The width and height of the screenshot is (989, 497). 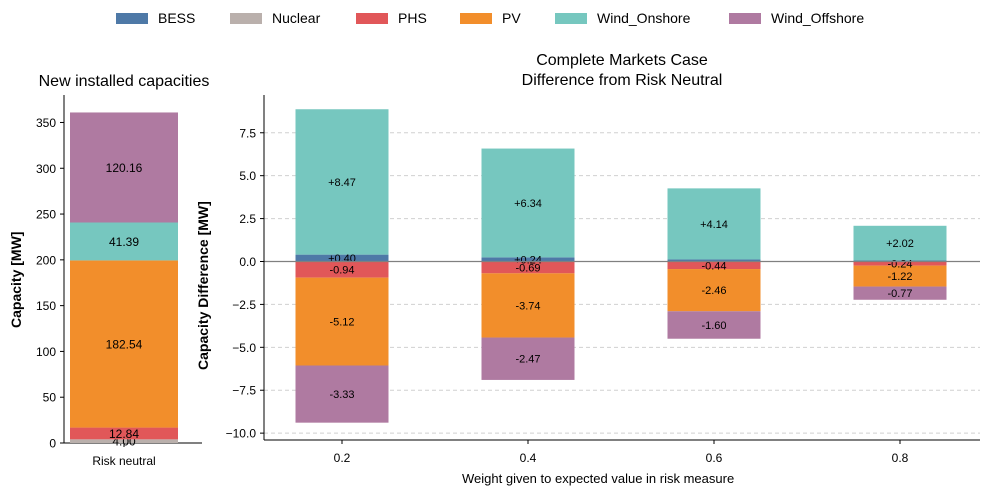 What do you see at coordinates (247, 133) in the screenshot?
I see `right-chart-ytick-label: 7.5` at bounding box center [247, 133].